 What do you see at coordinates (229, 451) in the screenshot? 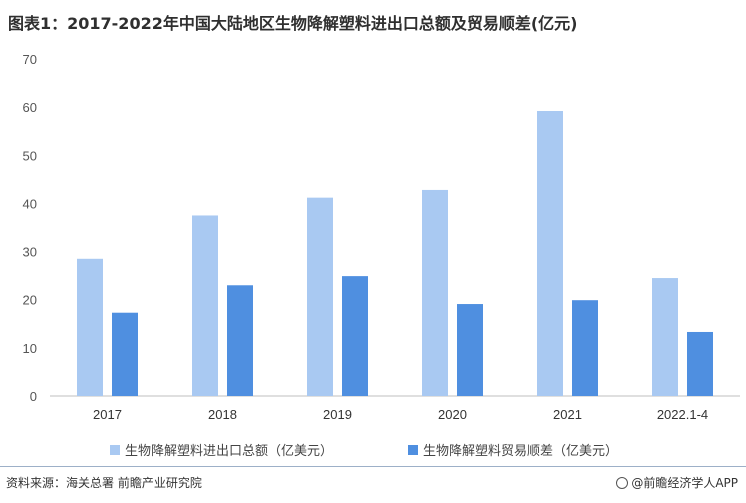
I see `legend-label: 生物降解塑料进出口总额（亿美元）` at bounding box center [229, 451].